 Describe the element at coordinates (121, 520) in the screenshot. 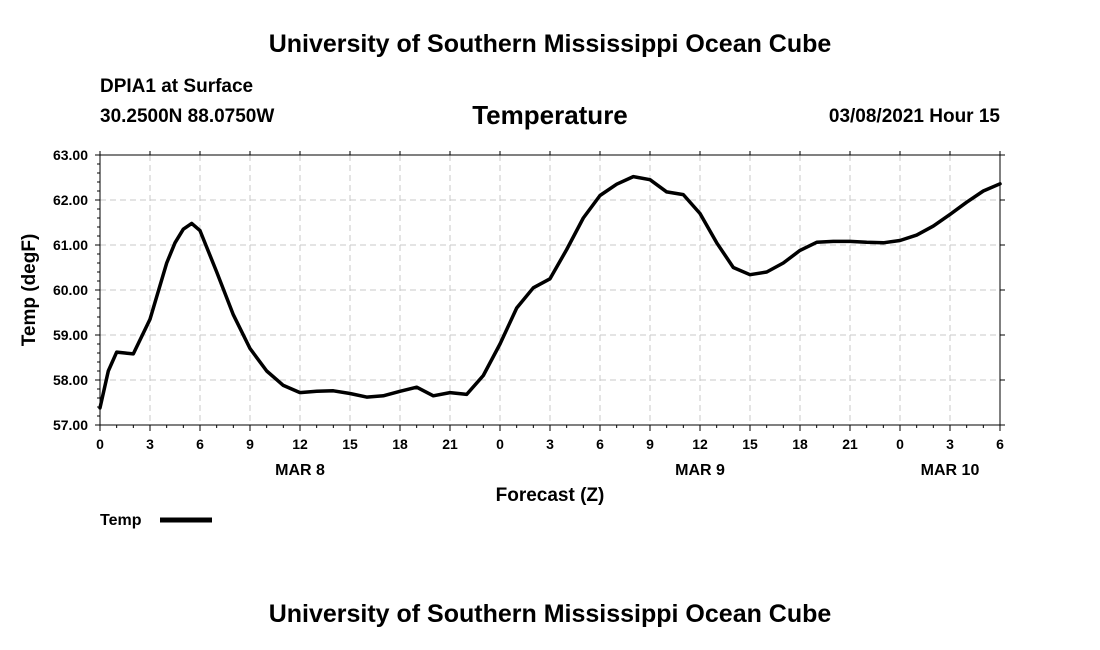

I see `legend-label: Temp` at that location.